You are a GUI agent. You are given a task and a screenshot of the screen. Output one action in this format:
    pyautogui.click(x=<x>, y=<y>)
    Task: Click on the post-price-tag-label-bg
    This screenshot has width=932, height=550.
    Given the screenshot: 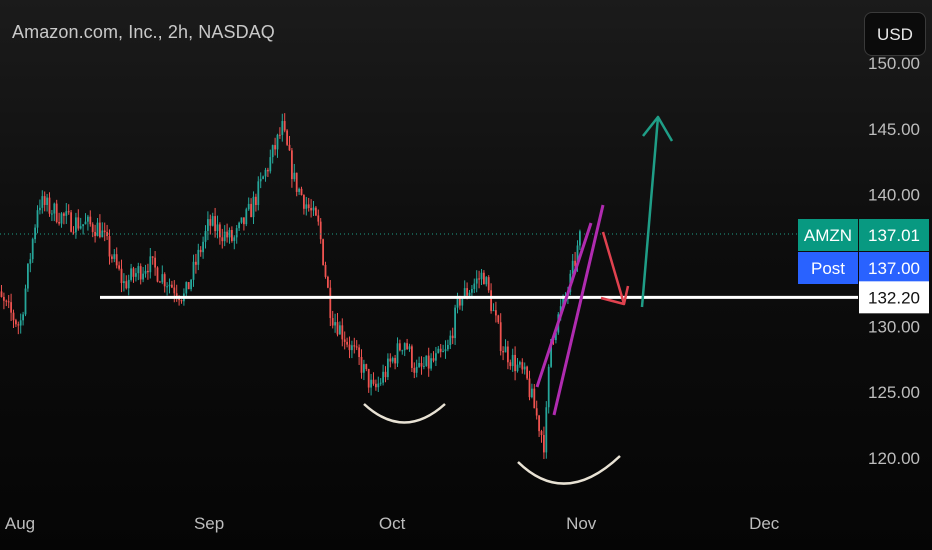 What is the action you would take?
    pyautogui.click(x=828, y=268)
    